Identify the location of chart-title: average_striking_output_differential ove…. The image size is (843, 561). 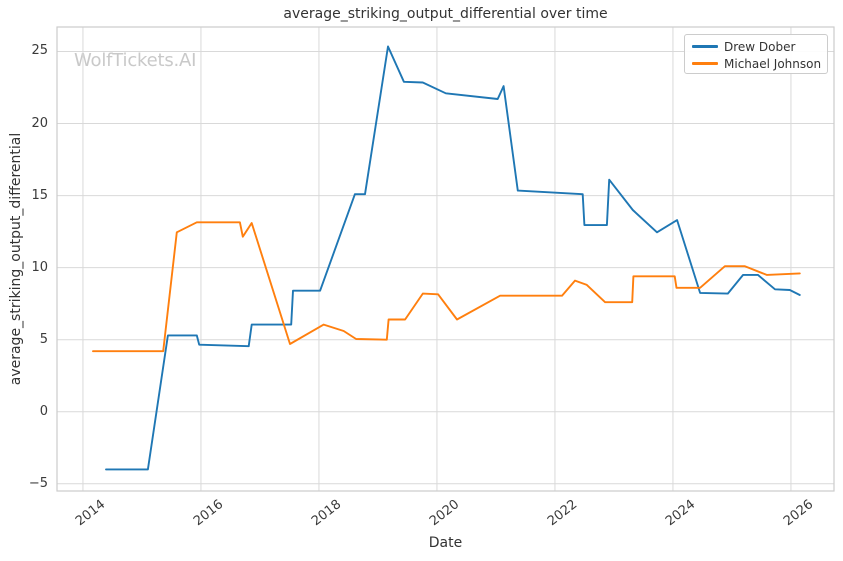
(445, 14).